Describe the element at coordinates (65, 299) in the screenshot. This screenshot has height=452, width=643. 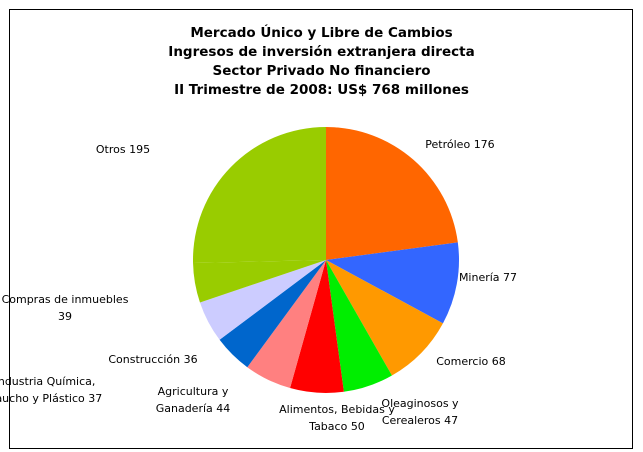
I see `slice-category: Compras de inmuebles` at that location.